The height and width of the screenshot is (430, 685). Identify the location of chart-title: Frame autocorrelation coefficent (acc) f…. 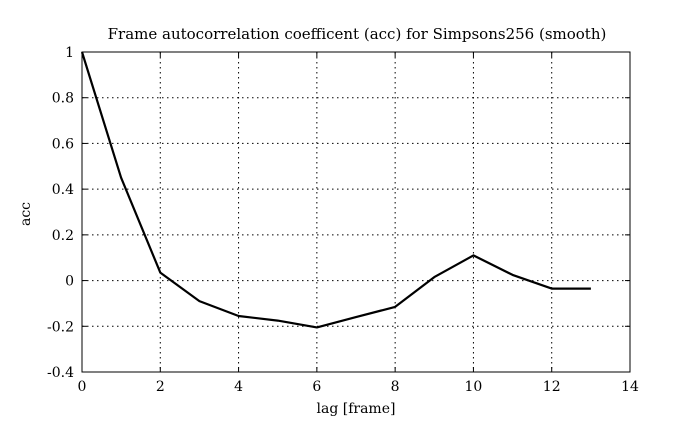
(357, 34).